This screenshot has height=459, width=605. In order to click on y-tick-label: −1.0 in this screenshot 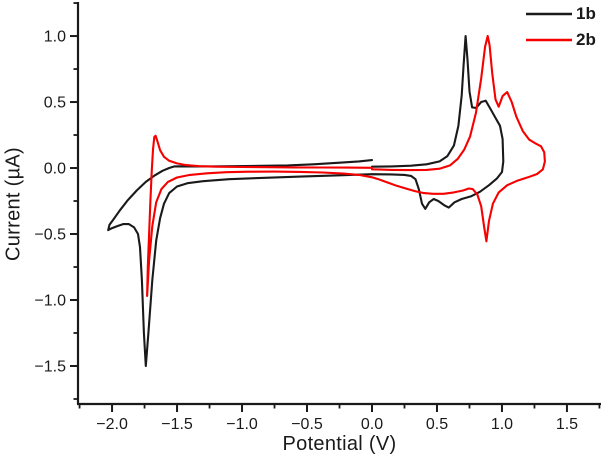, I will do `click(50, 301)`.